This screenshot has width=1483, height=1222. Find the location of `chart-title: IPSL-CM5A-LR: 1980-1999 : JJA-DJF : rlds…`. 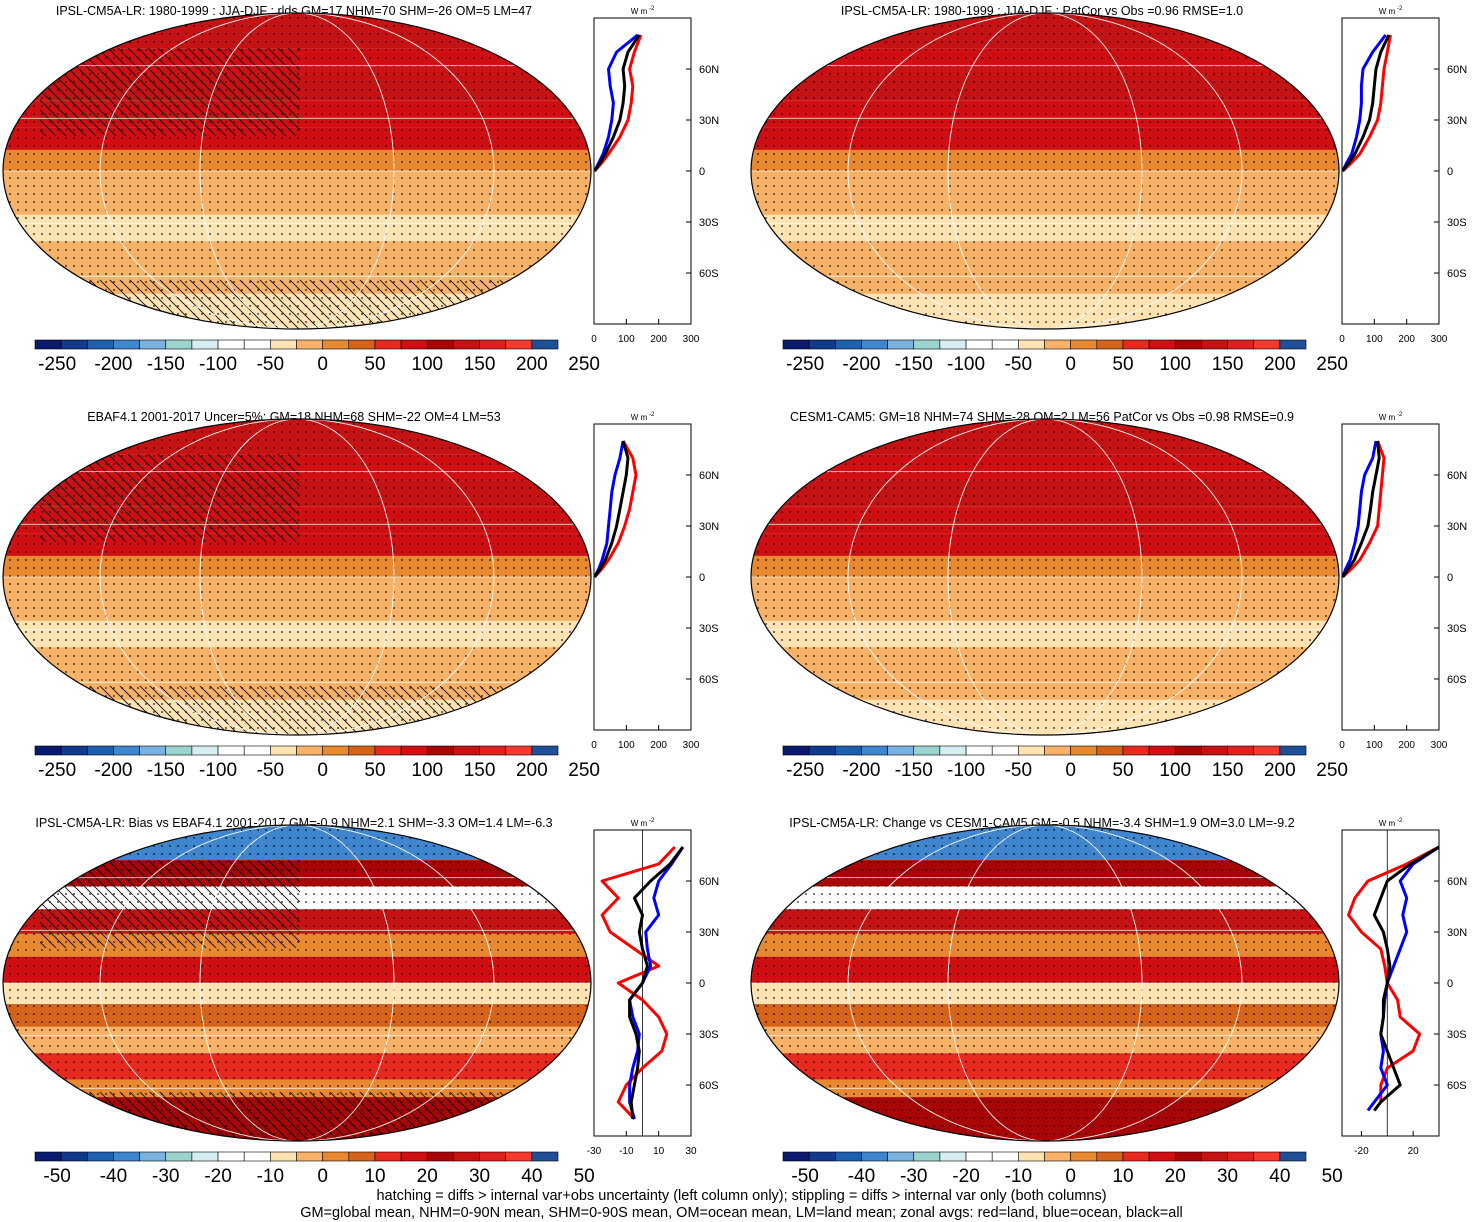

chart-title: IPSL-CM5A-LR: 1980-1999 : JJA-DJF : rlds… is located at coordinates (294, 11).